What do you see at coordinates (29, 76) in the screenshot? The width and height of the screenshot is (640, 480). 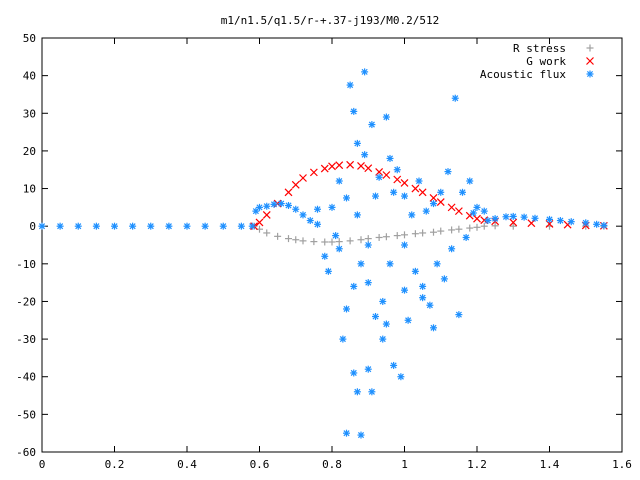 I see `y-tick-label: 40` at bounding box center [29, 76].